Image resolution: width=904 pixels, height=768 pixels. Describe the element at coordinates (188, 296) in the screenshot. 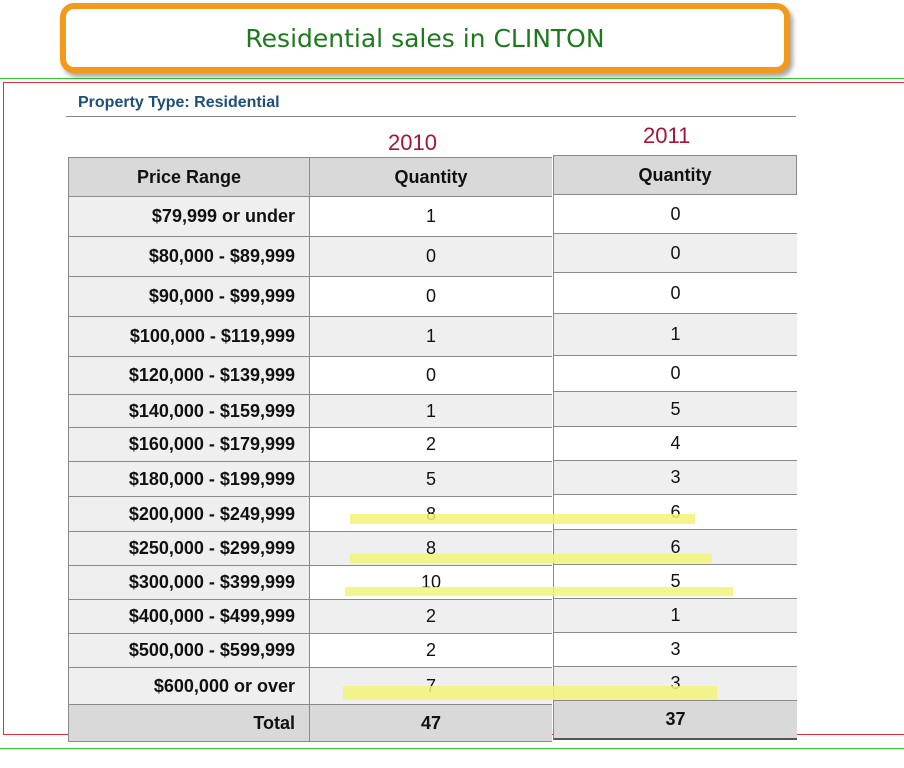

I see `table-row-price-range: $90,000 - $99,999` at that location.